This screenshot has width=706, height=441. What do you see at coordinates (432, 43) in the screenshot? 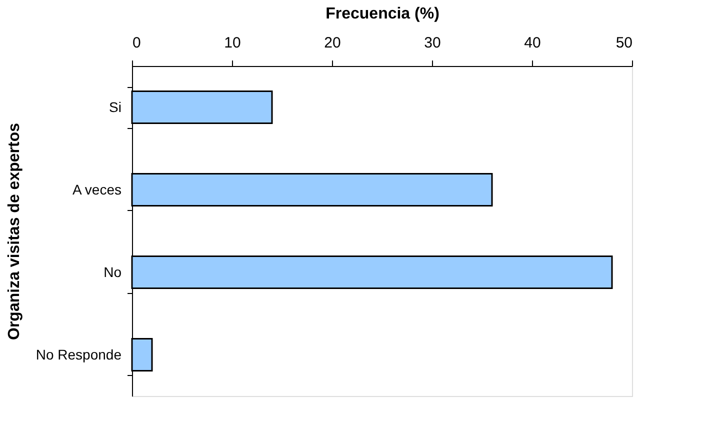
I see `x-tick-label: 30` at bounding box center [432, 43].